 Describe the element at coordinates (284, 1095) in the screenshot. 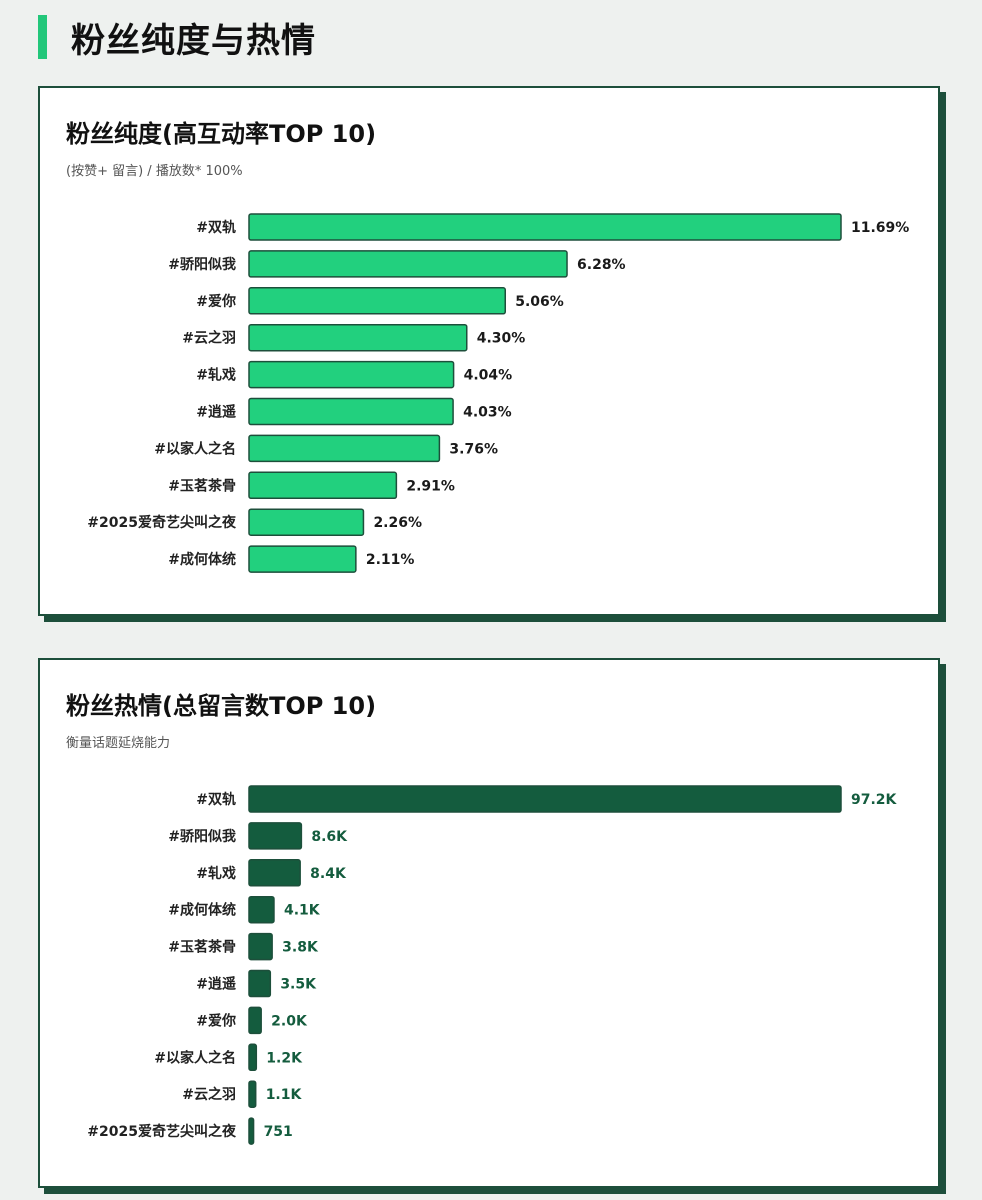

I see `passion-value-label: 1.1K` at that location.